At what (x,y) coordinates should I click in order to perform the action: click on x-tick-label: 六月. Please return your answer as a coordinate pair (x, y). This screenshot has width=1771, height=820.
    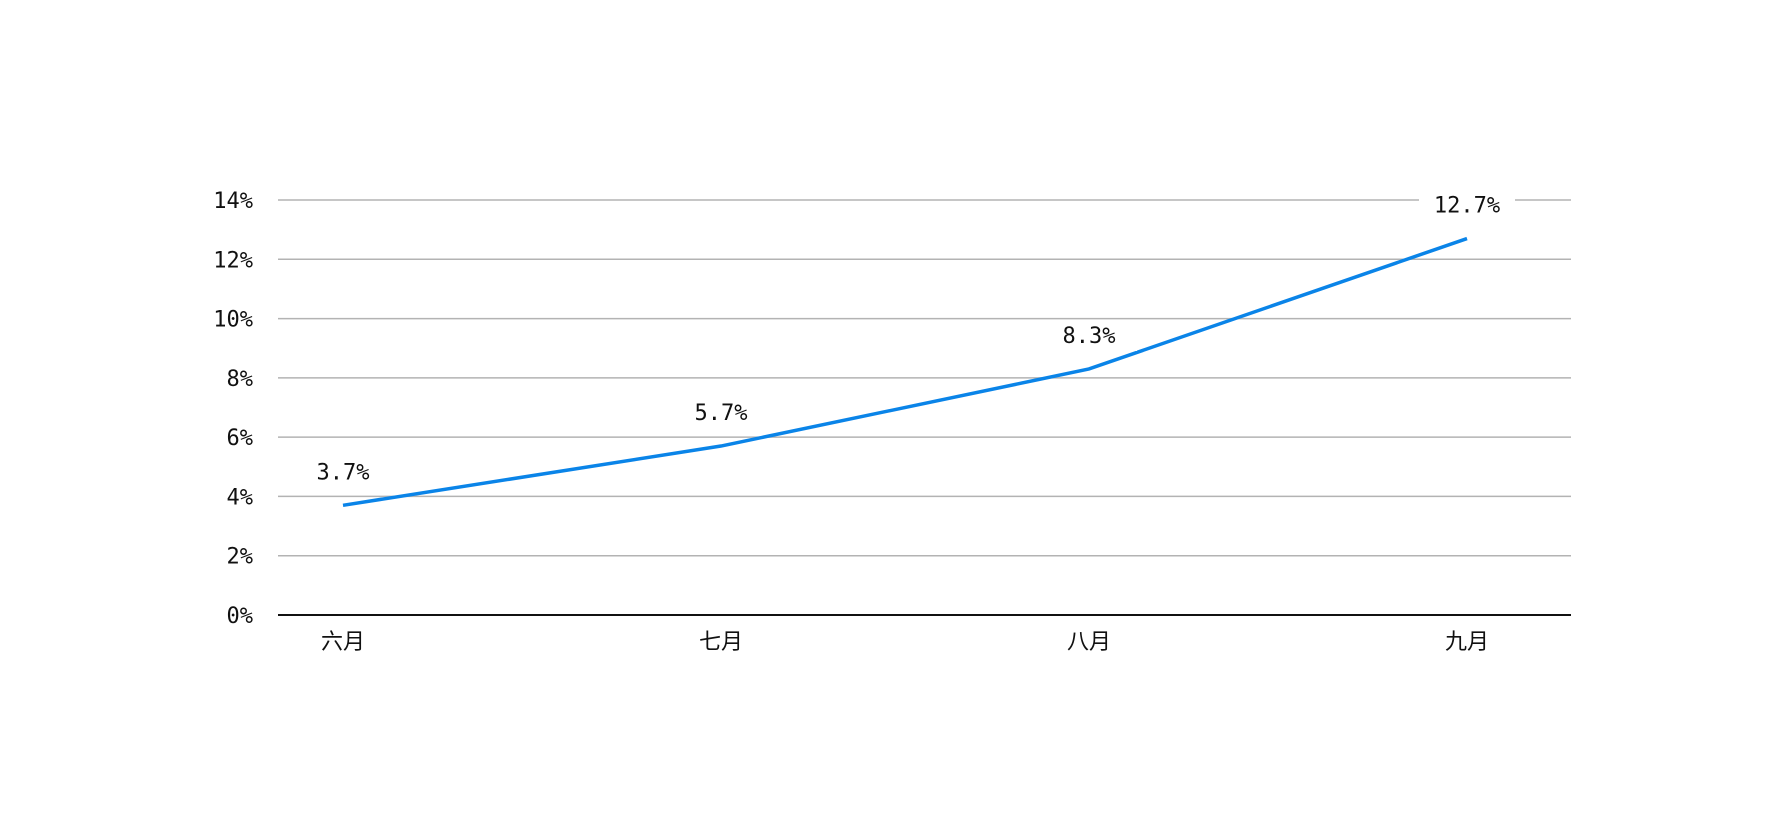
    Looking at the image, I should click on (343, 642).